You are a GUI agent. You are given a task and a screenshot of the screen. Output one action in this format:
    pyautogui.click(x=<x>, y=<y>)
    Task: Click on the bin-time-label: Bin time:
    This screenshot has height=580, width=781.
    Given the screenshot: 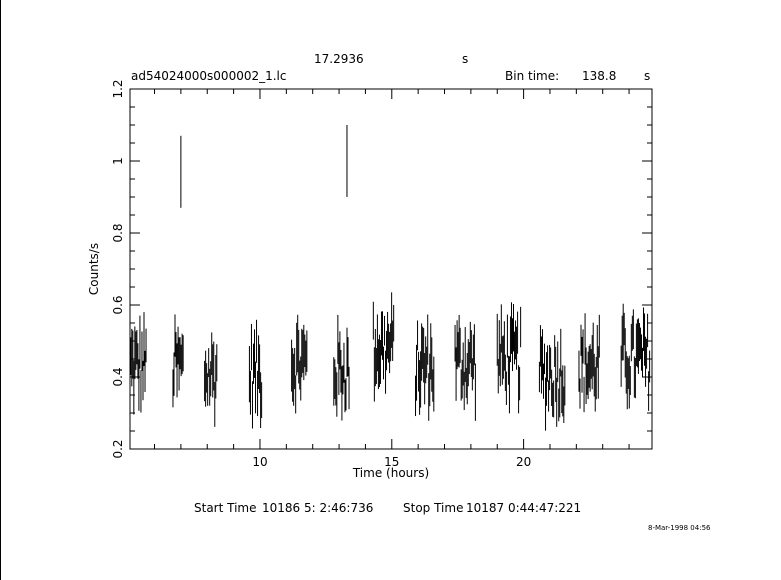 What is the action you would take?
    pyautogui.click(x=532, y=76)
    